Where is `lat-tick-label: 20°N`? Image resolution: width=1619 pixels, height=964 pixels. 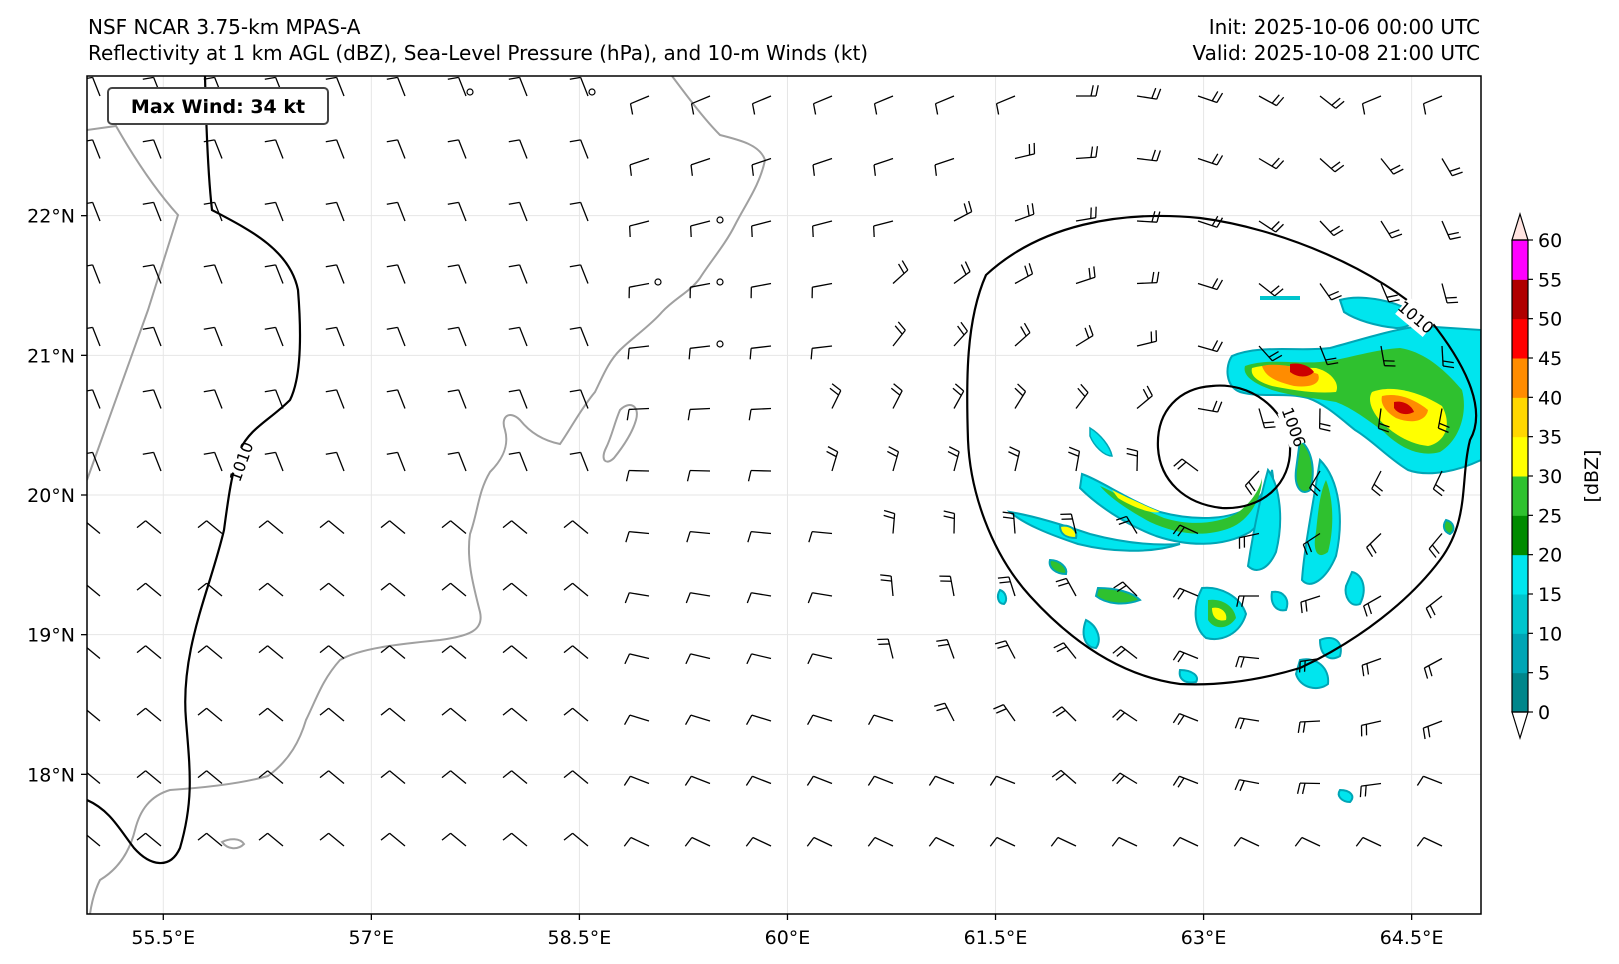
lat-tick-label: 20°N is located at coordinates (51, 496).